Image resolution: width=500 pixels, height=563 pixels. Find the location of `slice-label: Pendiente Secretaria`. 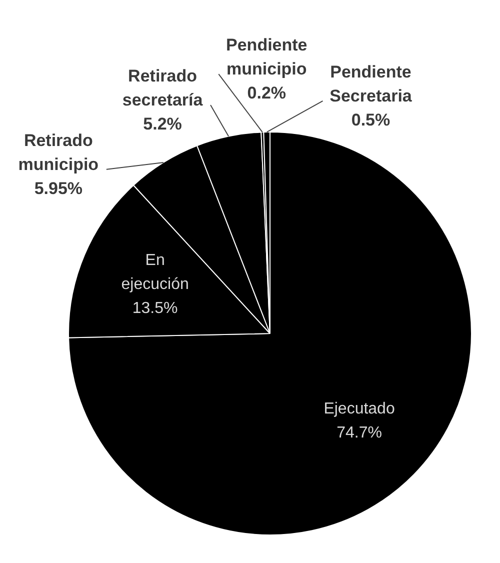

slice-label: Pendiente Secretaria is located at coordinates (371, 84).